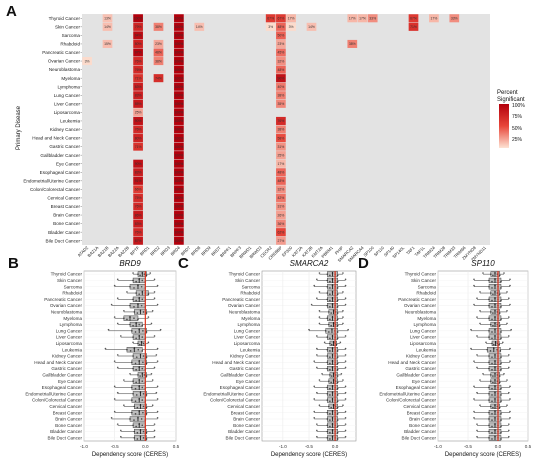 The width and height of the screenshot is (550, 471). What do you see at coordinates (130, 455) in the screenshot?
I see `box-x-axis-label: Dependency score (CERES)` at bounding box center [130, 455].